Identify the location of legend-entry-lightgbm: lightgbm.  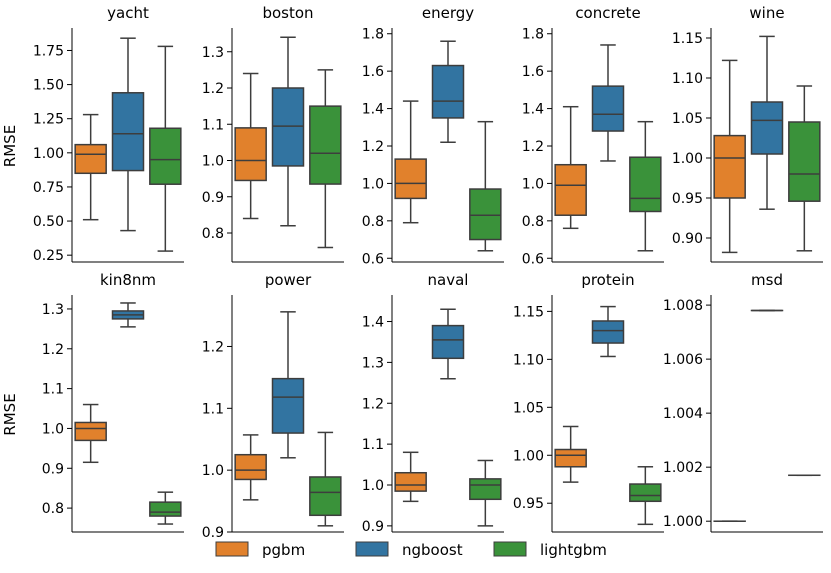
(550, 550).